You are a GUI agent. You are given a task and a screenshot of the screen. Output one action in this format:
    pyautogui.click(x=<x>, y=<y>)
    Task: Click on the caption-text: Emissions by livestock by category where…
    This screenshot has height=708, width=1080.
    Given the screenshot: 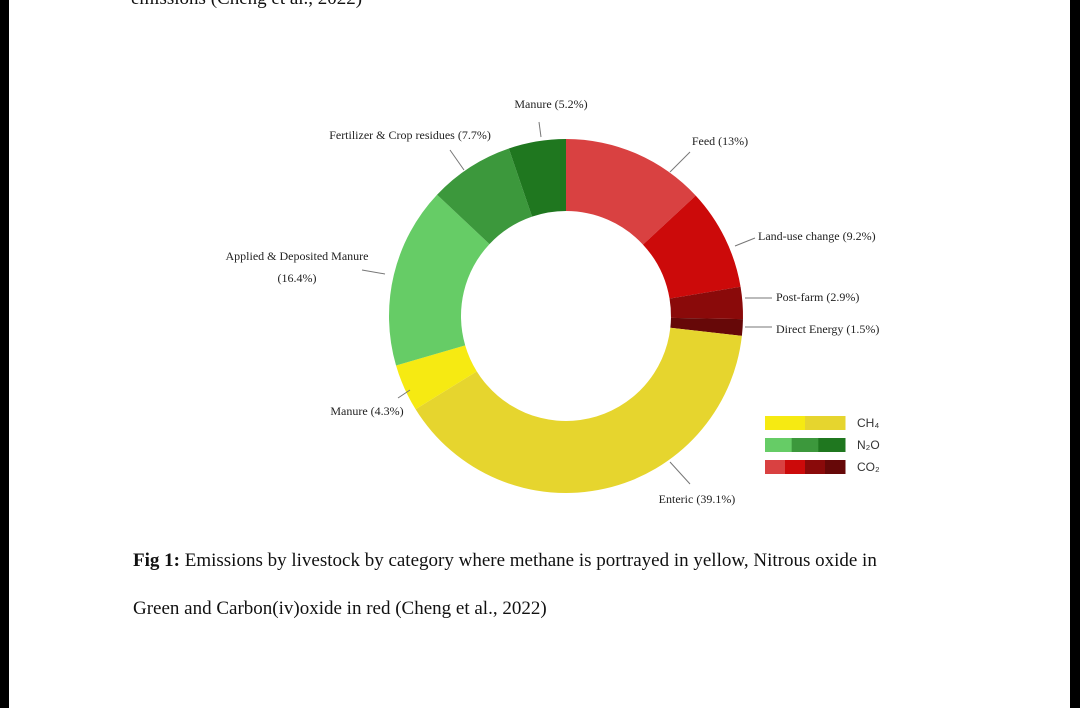 What is the action you would take?
    pyautogui.click(x=530, y=560)
    